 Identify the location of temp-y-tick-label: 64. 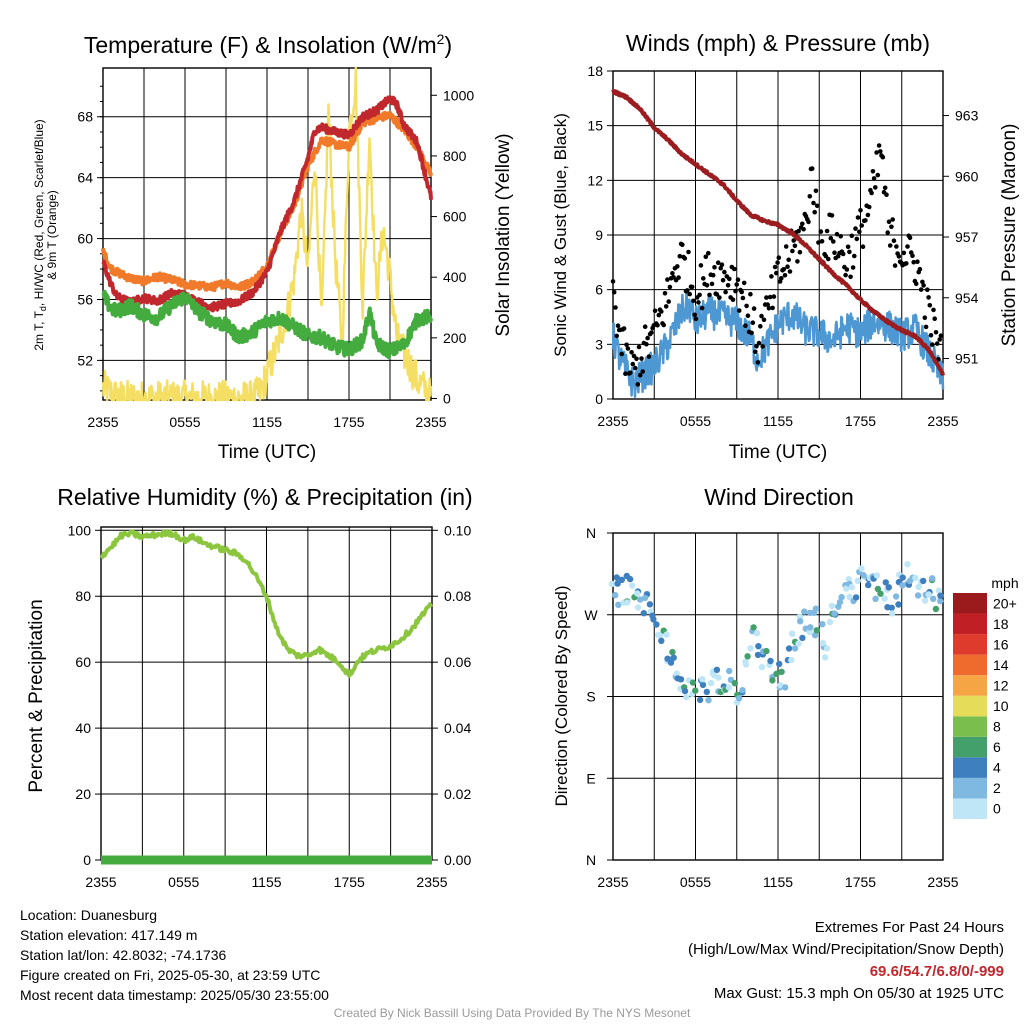
(85, 178).